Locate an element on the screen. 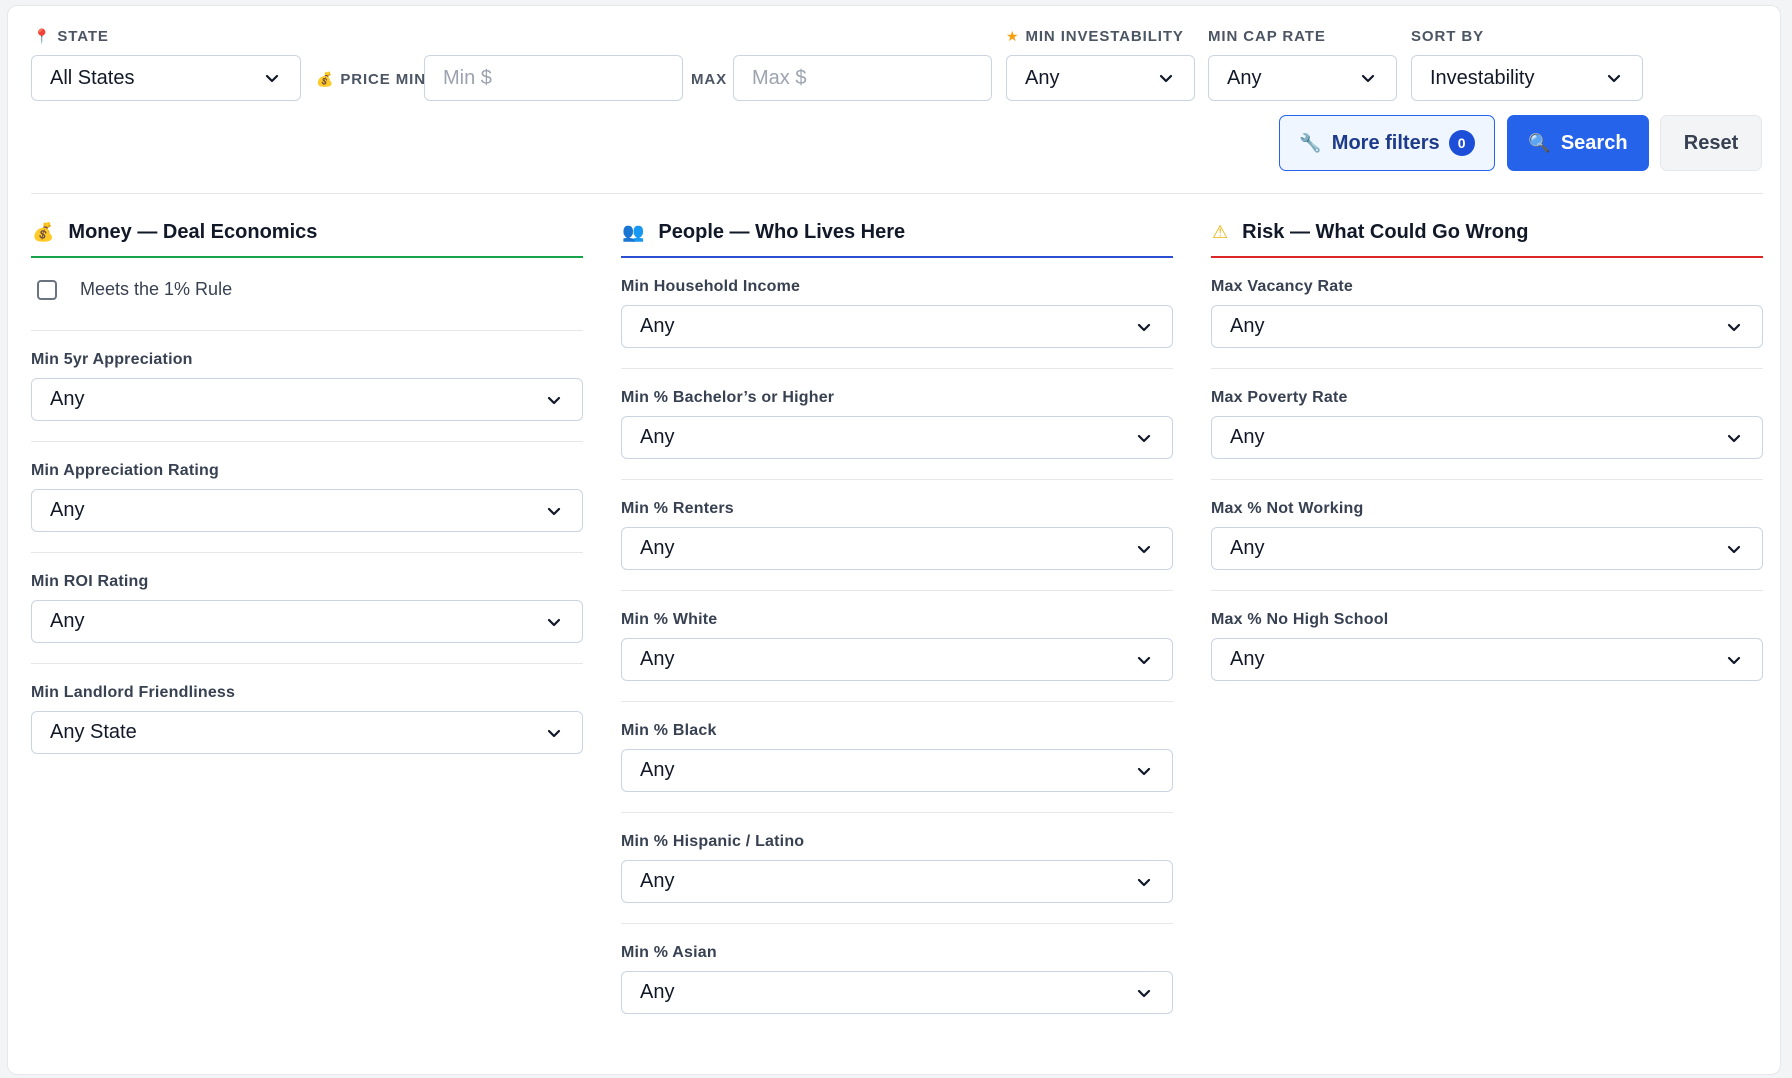 This screenshot has width=1792, height=1078. money-section-header: 💰 Money — Deal Economics is located at coordinates (307, 233).